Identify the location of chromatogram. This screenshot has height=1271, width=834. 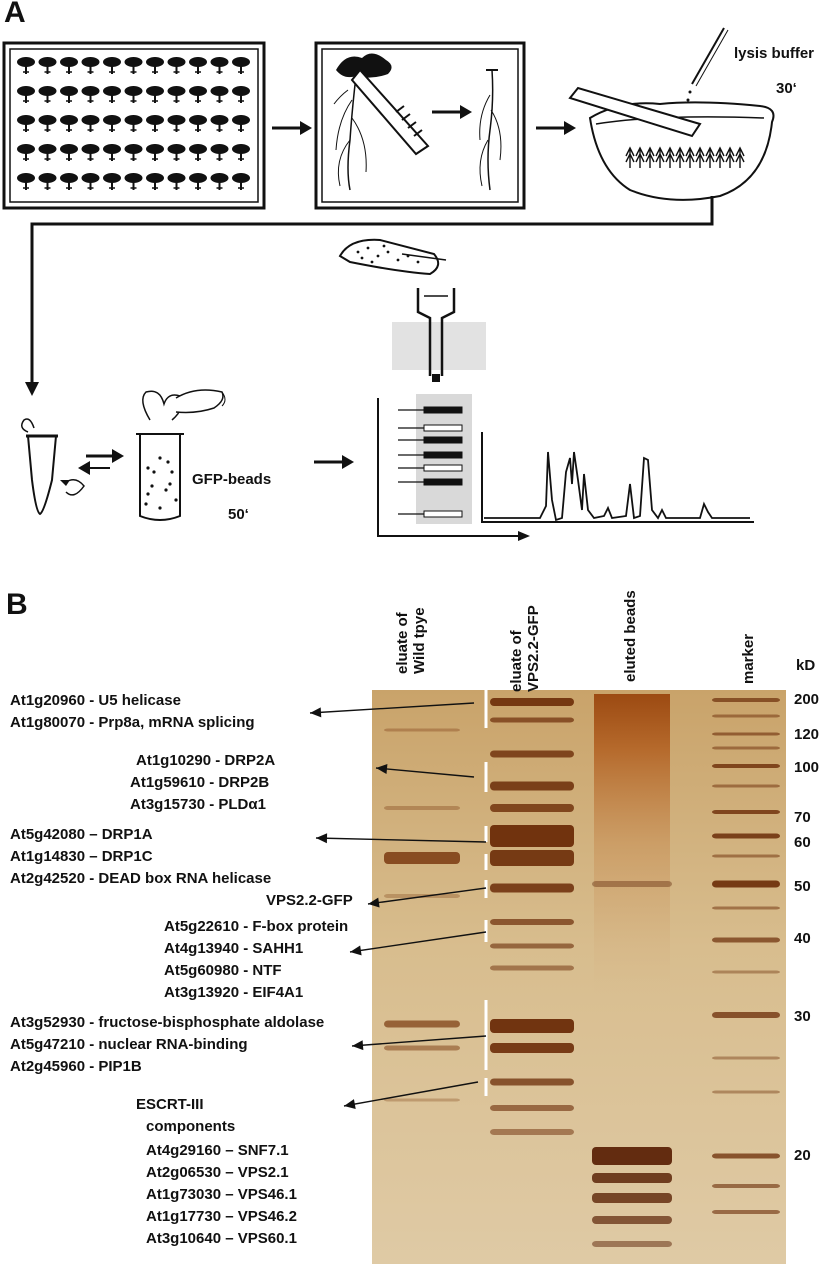
(617, 477).